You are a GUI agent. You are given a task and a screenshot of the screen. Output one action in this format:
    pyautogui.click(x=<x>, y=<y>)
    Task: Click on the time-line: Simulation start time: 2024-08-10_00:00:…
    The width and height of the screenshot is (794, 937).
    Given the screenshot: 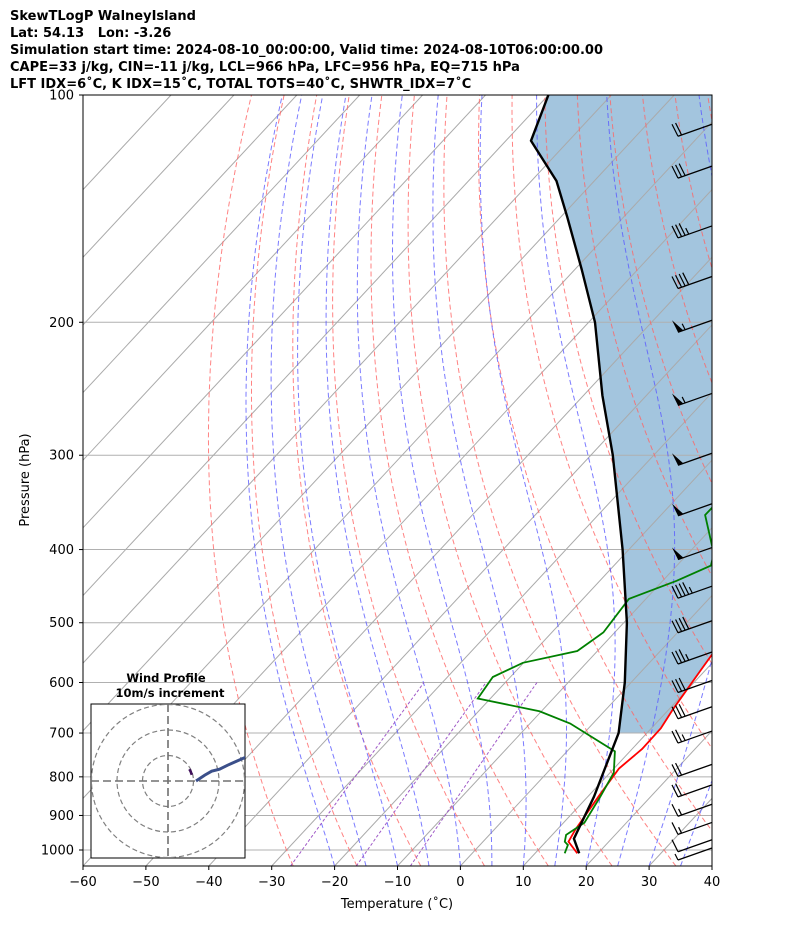 What is the action you would take?
    pyautogui.click(x=306, y=50)
    